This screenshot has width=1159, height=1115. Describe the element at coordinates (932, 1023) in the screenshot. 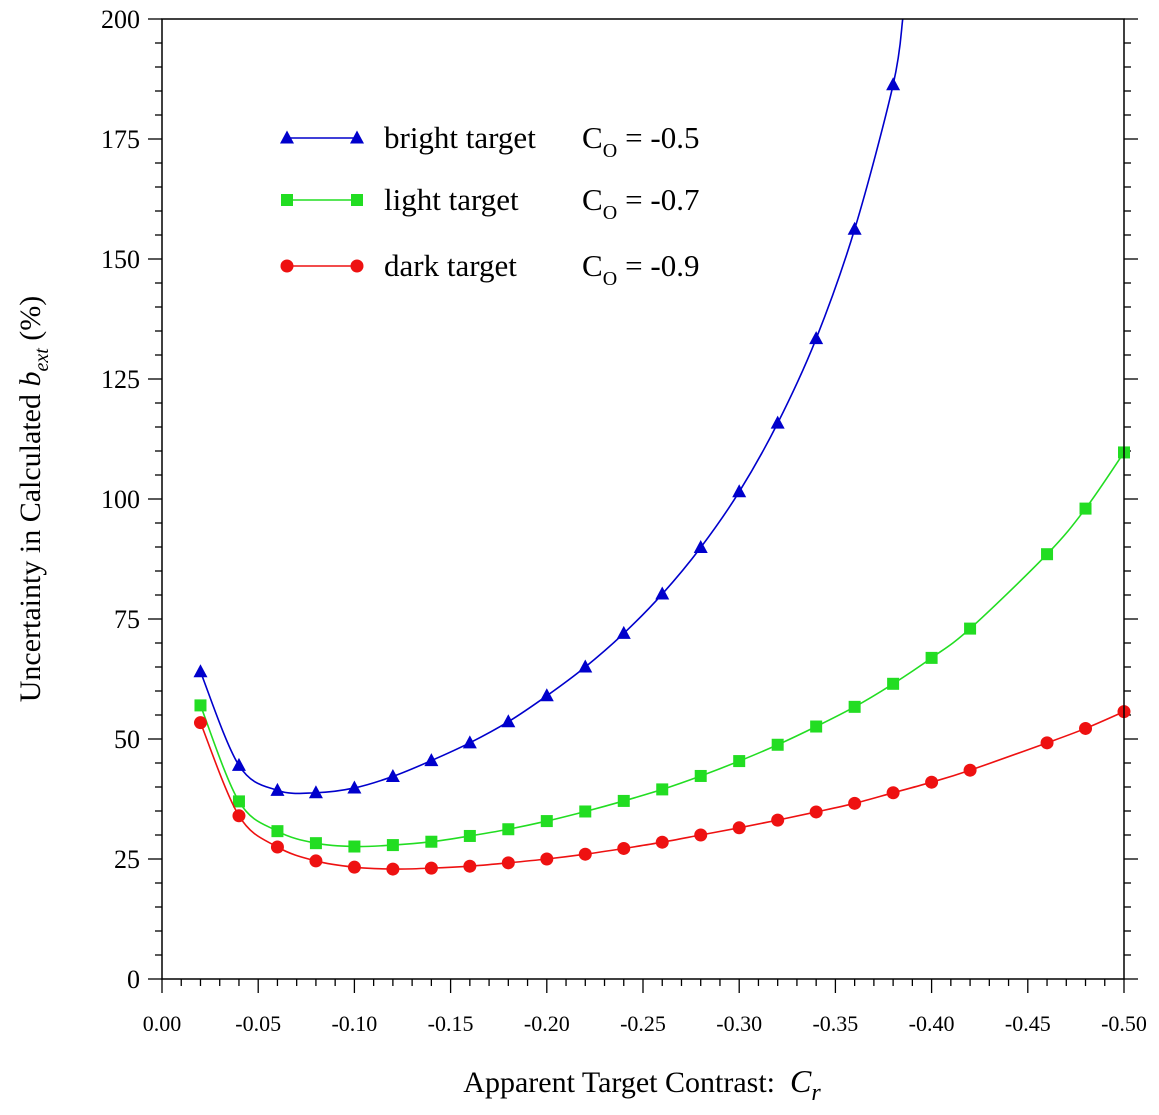

I see `x-tick-label: -0.40` at that location.